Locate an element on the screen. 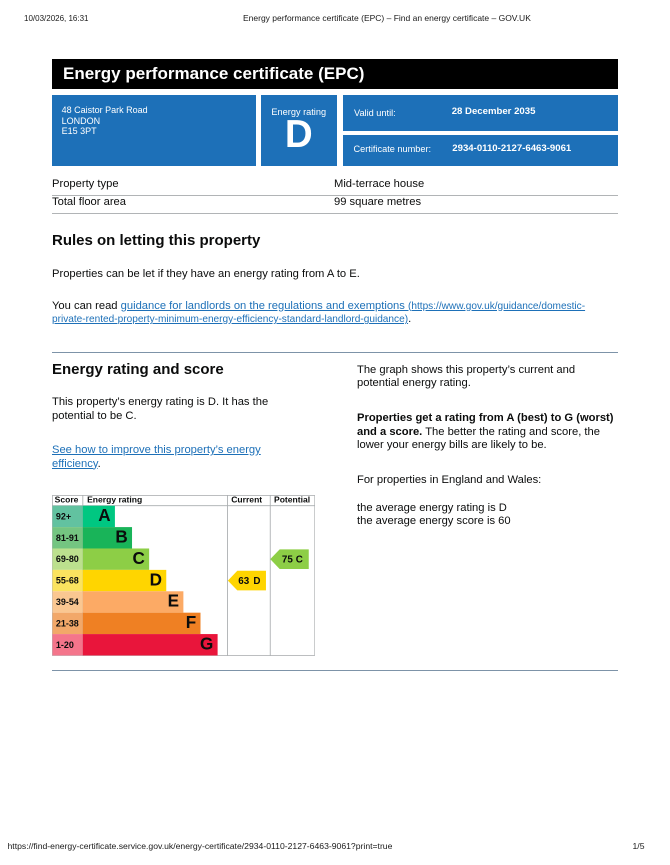  svg-text: 75 is located at coordinates (287, 560).